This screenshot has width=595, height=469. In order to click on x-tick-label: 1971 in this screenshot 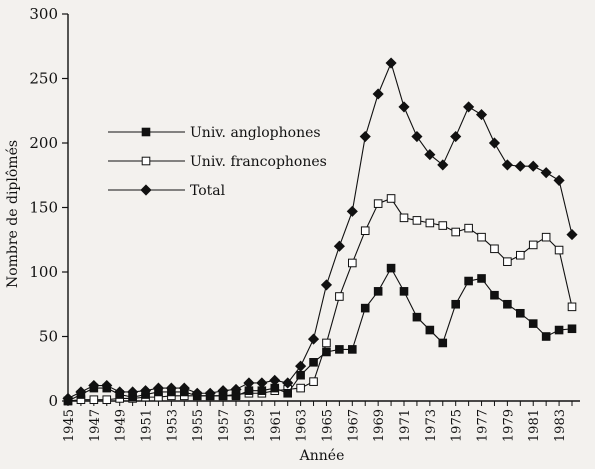, I will do `click(405, 425)`.